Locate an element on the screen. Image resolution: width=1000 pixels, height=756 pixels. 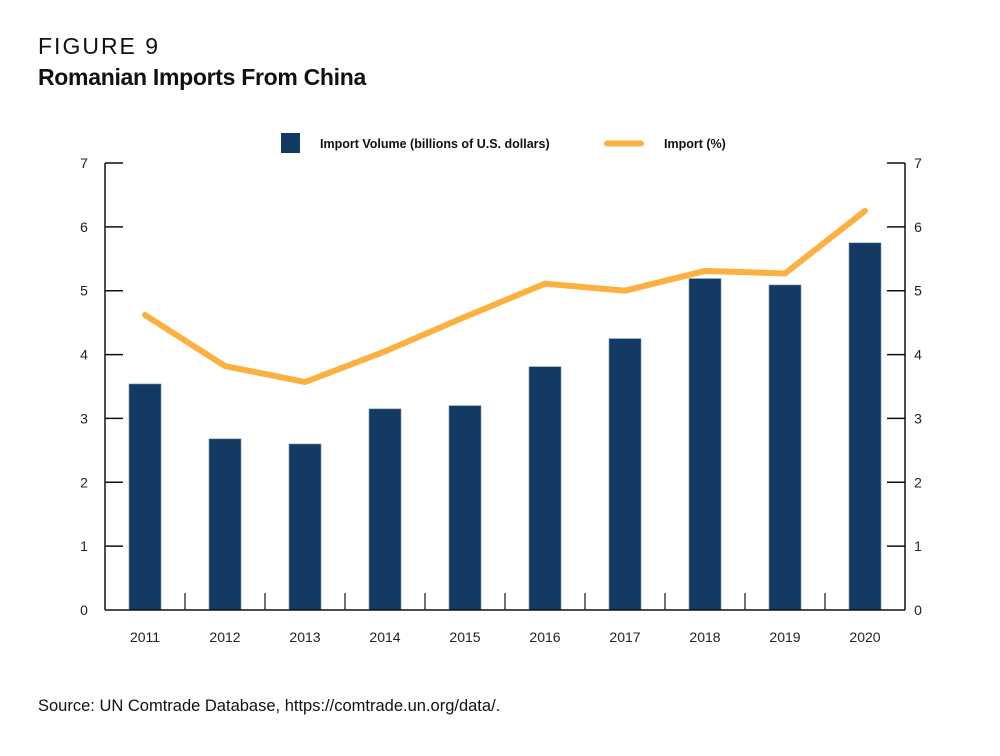
bar-2017 is located at coordinates (625, 474).